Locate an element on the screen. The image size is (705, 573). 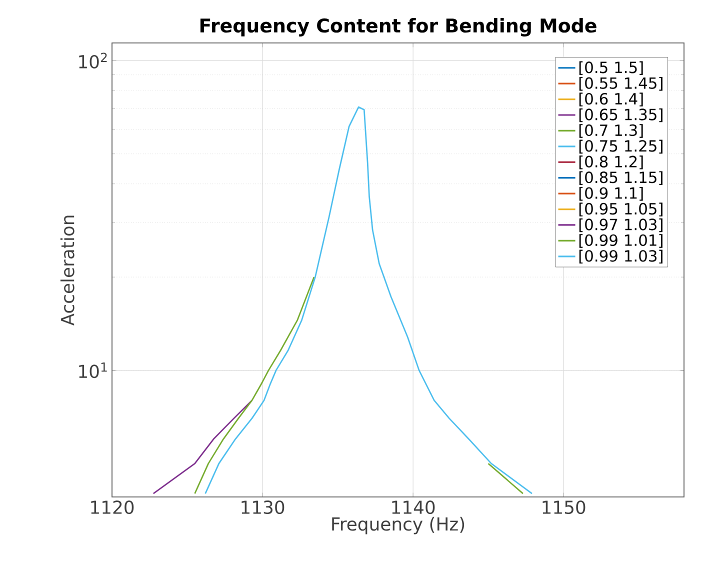
legend-label: [0.8 1.2] is located at coordinates (611, 163).